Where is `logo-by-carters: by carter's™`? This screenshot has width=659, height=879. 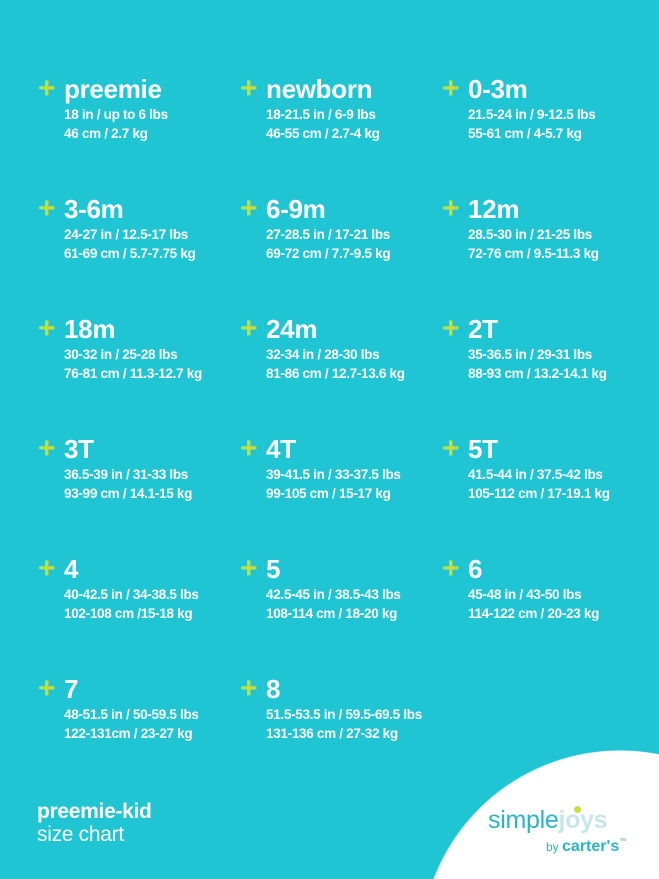 logo-by-carters: by carter's™ is located at coordinates (586, 847).